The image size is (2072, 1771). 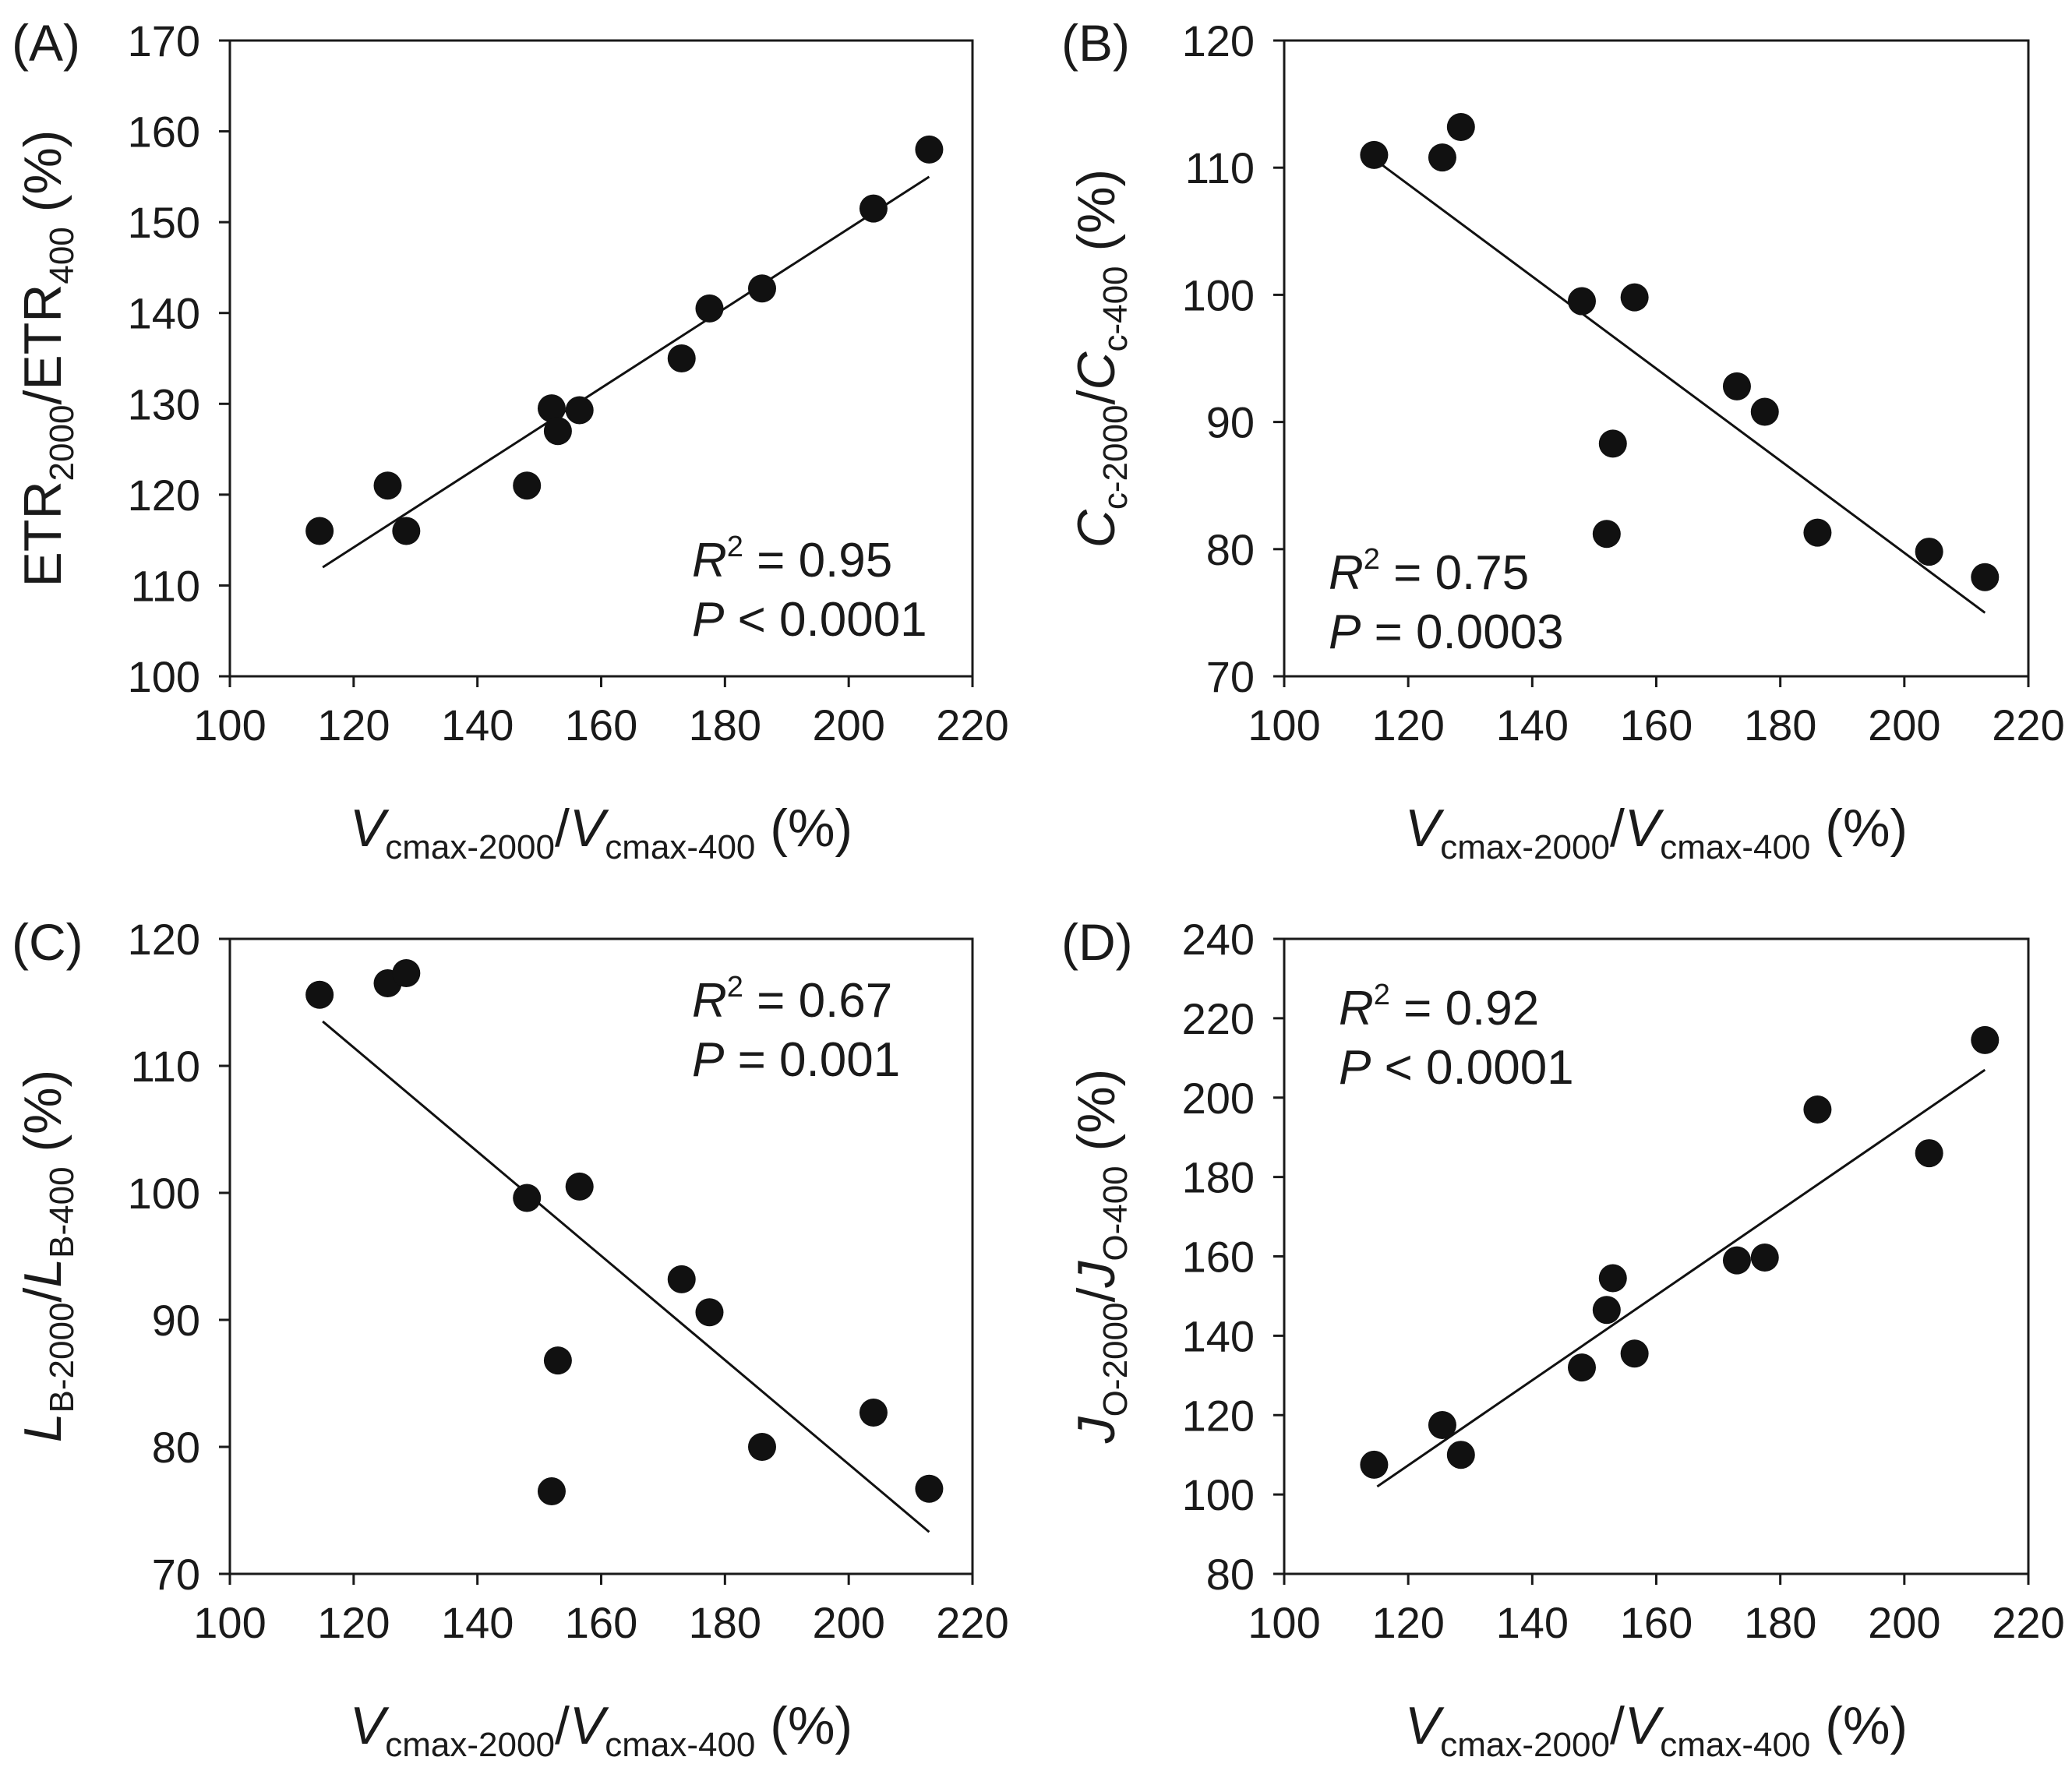 What do you see at coordinates (1439, 1007) in the screenshot?
I see `r-squared-text: R2 = 0.92` at bounding box center [1439, 1007].